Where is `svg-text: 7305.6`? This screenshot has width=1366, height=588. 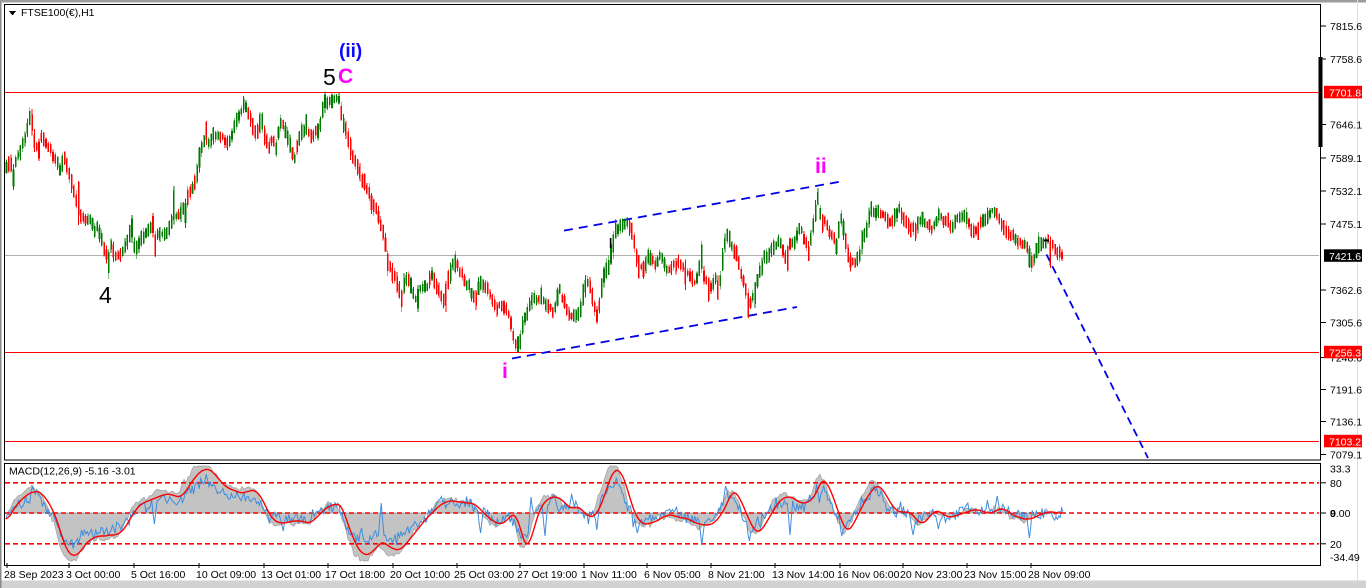 svg-text: 7305.6 is located at coordinates (1346, 324).